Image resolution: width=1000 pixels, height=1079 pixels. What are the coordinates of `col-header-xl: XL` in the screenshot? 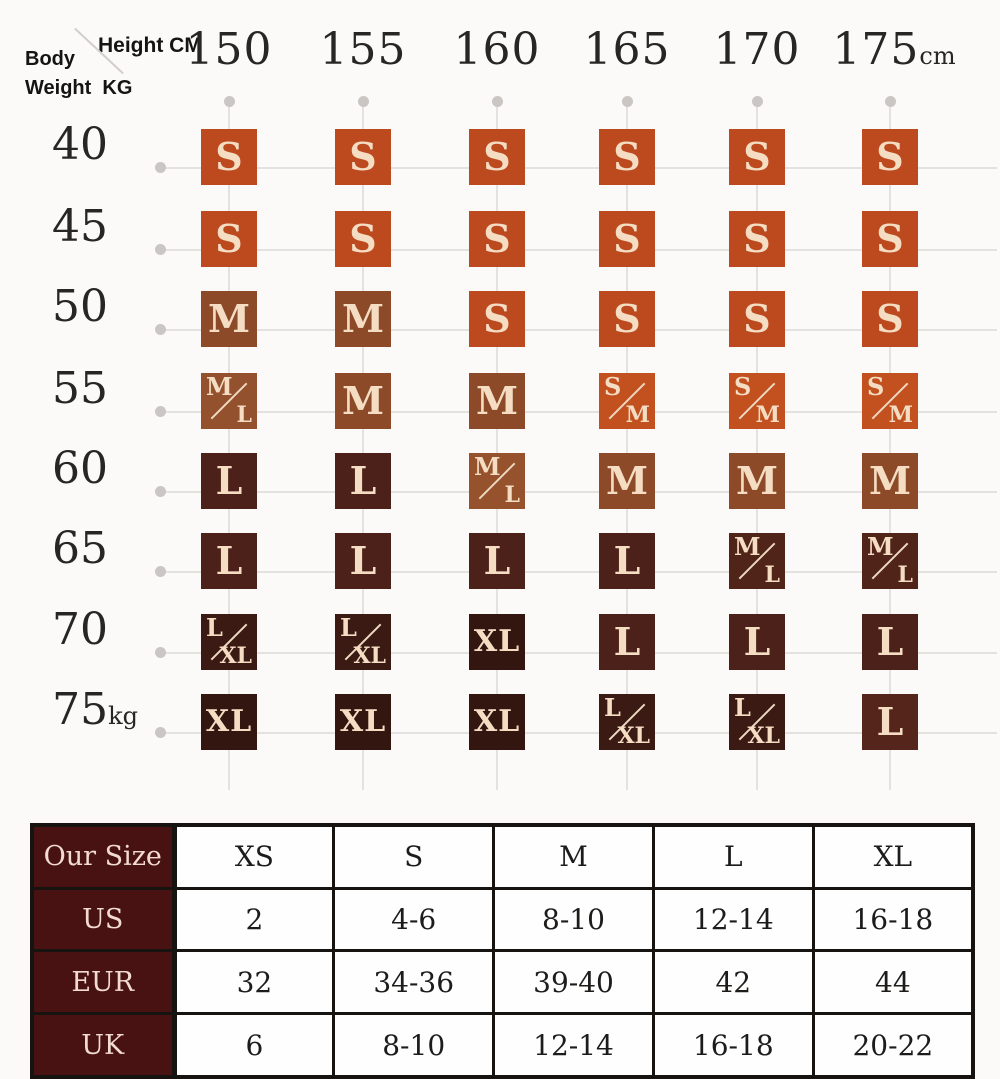 It's located at (893, 856).